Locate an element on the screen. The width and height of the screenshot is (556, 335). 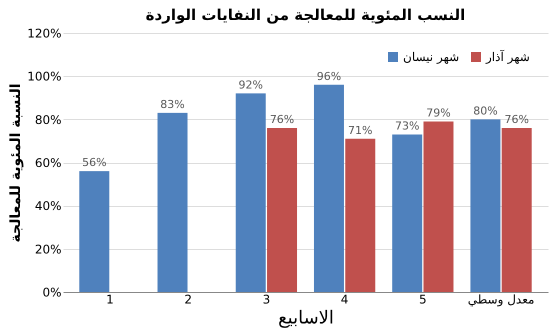
y-tick-label: 0% is located at coordinates (52, 293).